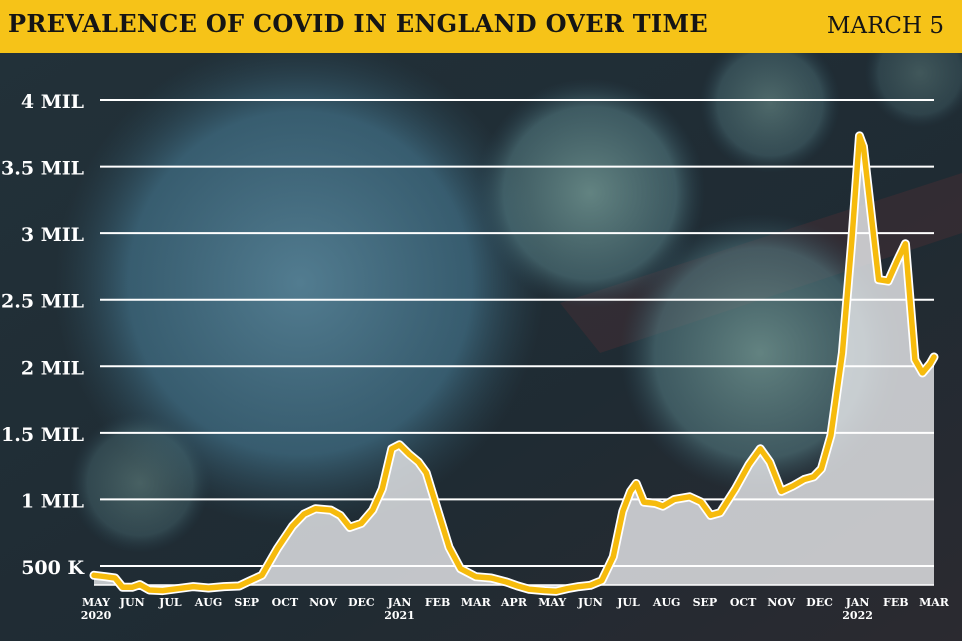 The height and width of the screenshot is (641, 962). What do you see at coordinates (42, 302) in the screenshot?
I see `y-tick-label: 2.5 MIL` at bounding box center [42, 302].